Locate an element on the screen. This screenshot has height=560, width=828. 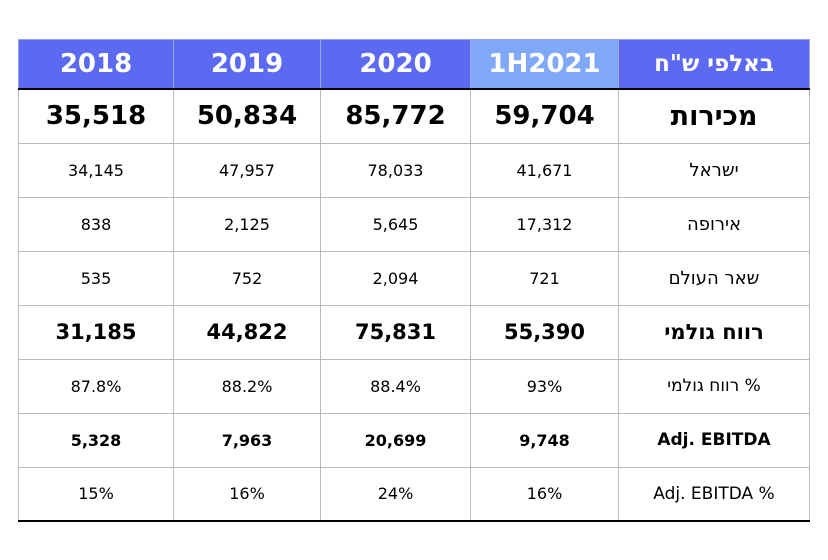
cell-value: 47,957 is located at coordinates (247, 170).